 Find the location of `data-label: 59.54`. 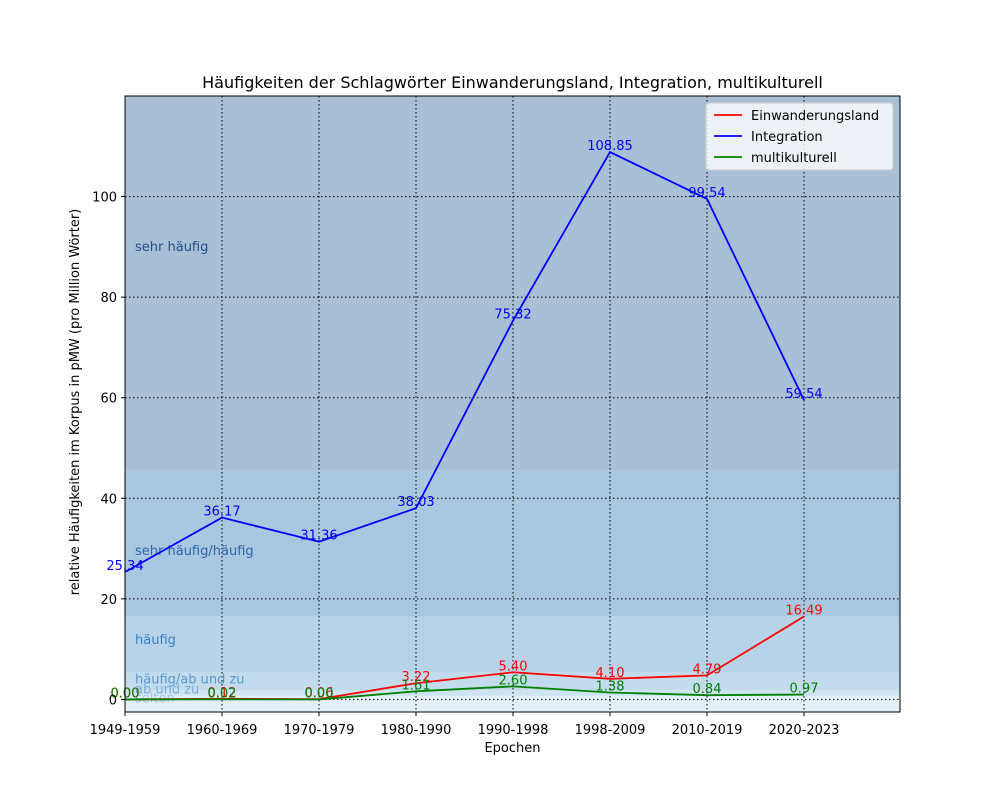

data-label: 59.54 is located at coordinates (803, 394).